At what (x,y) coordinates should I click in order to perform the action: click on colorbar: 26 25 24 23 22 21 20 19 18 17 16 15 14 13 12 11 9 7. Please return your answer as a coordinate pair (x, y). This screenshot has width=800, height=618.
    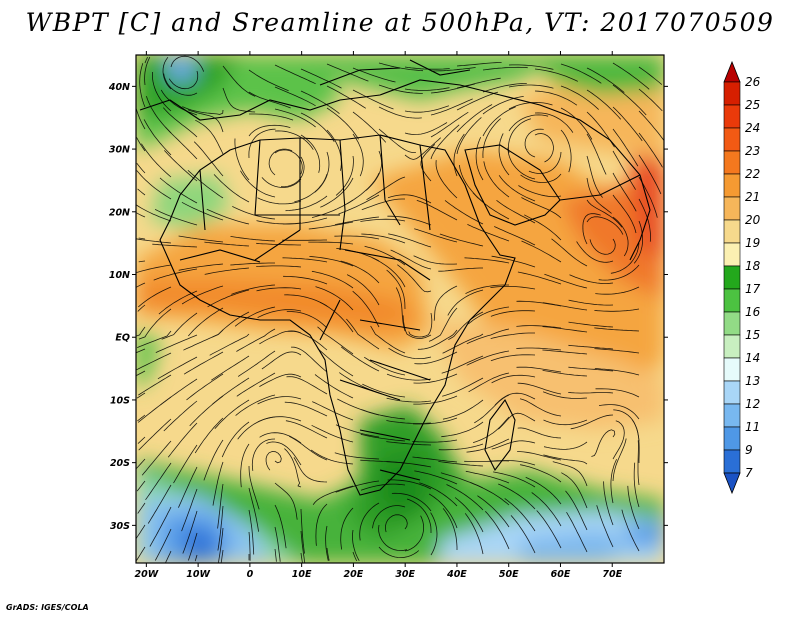
    Looking at the image, I should click on (742, 277).